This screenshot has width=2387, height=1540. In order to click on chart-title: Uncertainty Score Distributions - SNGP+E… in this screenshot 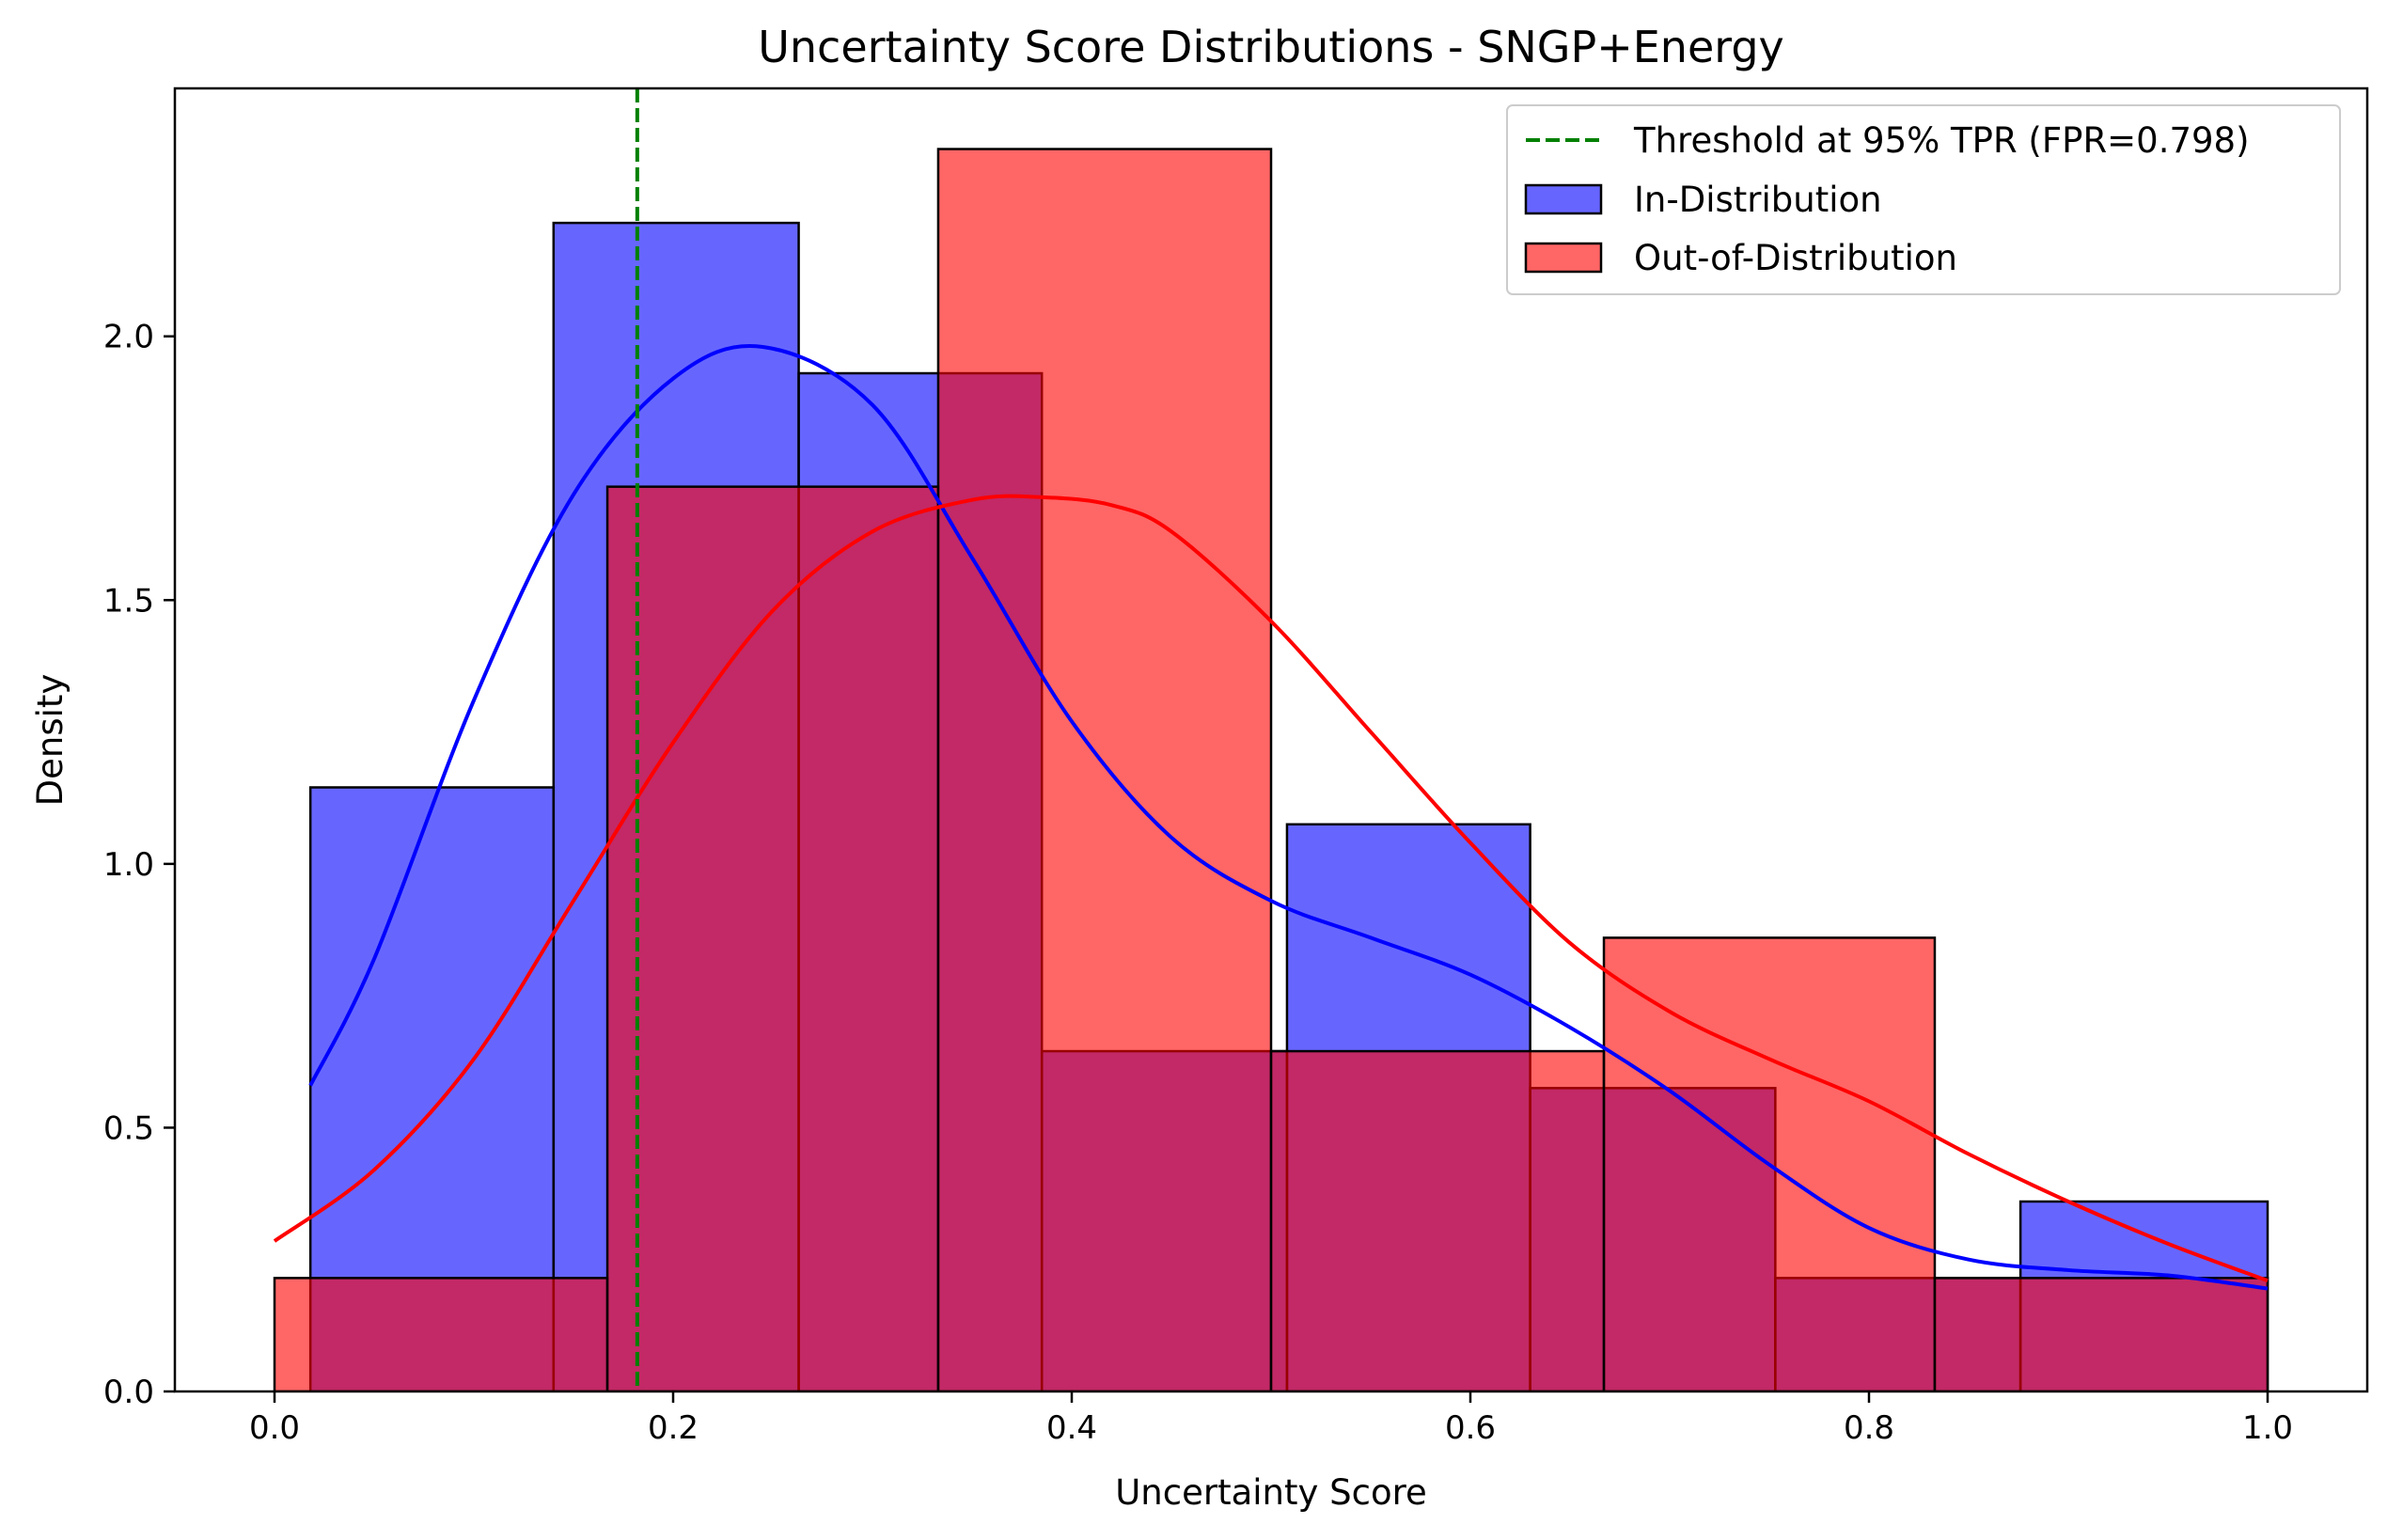, I will do `click(1271, 47)`.